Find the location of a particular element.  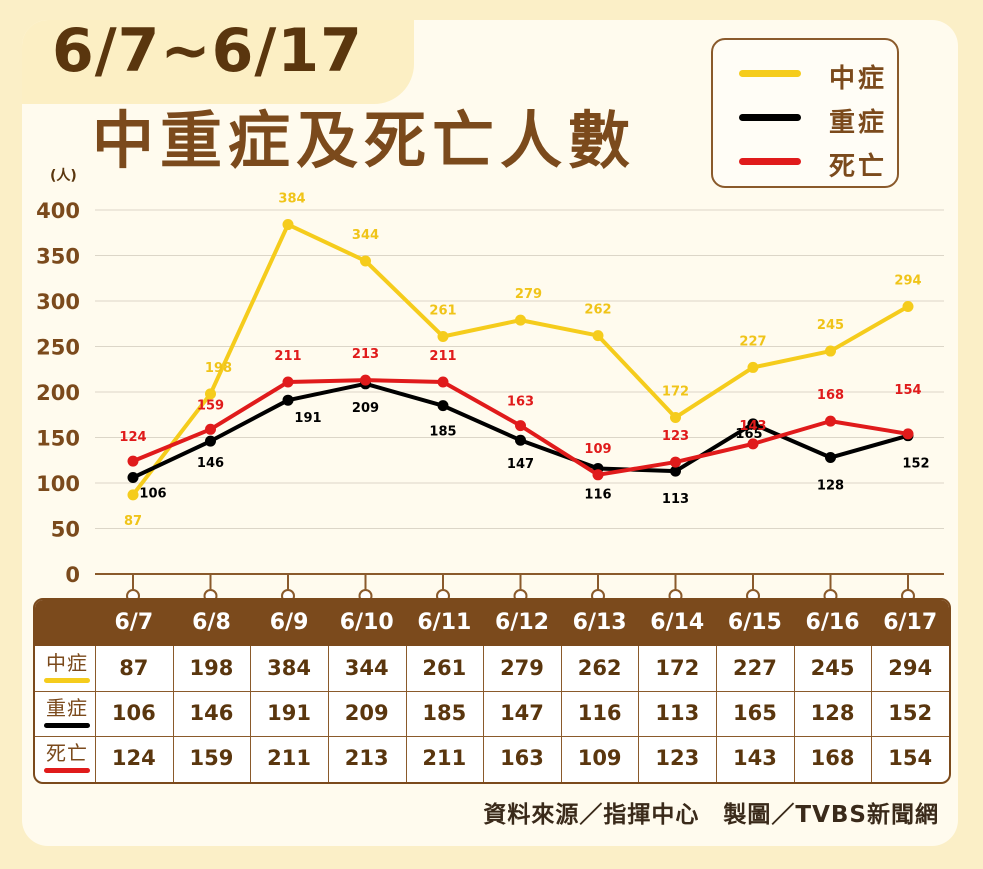

data-label: 172 is located at coordinates (675, 391).